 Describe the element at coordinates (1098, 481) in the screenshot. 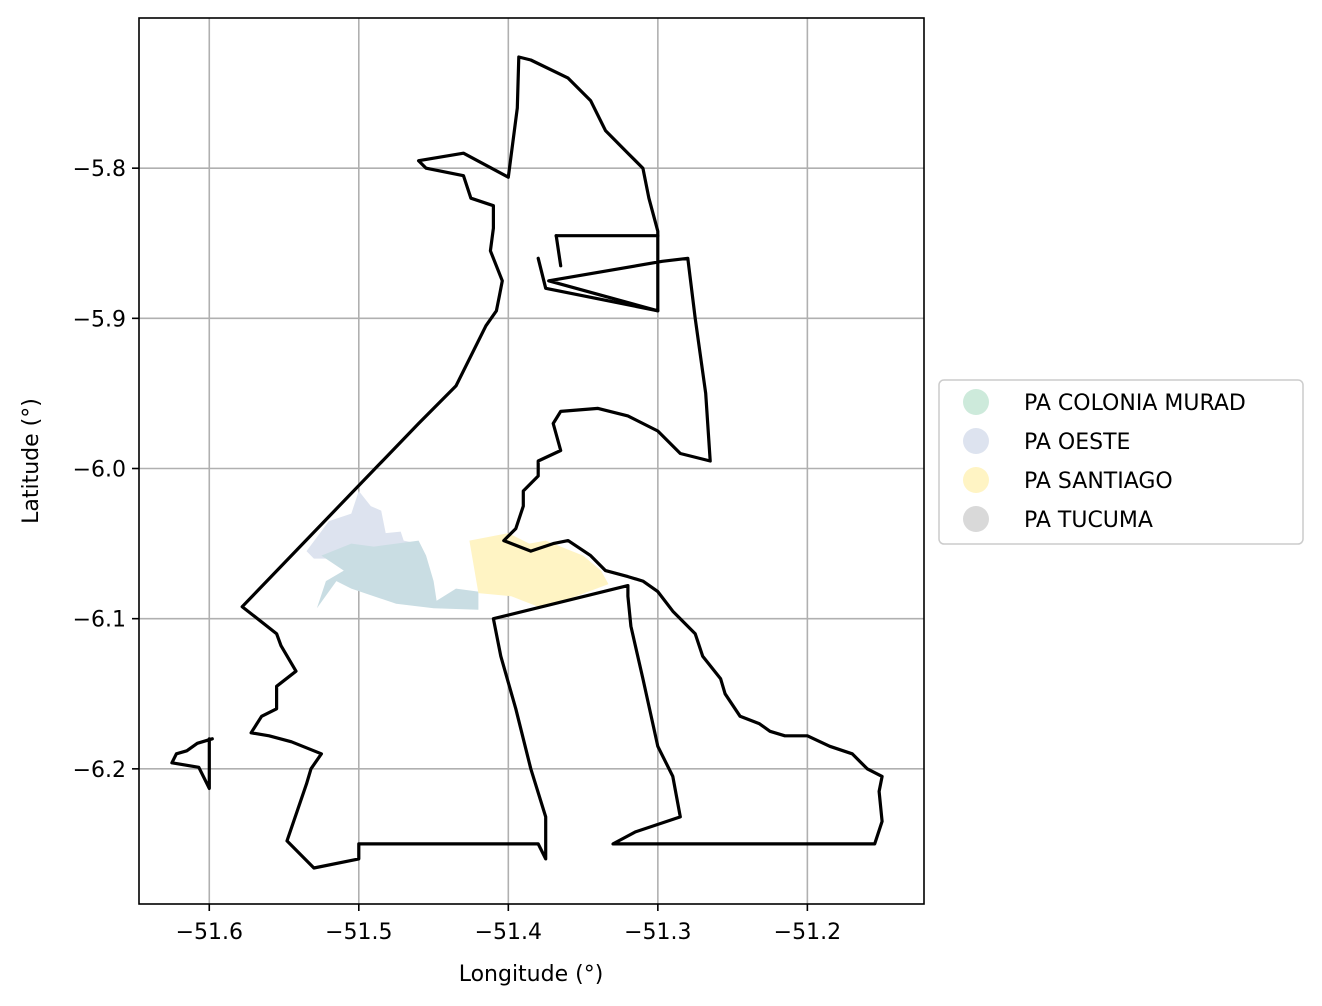

I see `legend-label: PA SANTIAGO` at that location.